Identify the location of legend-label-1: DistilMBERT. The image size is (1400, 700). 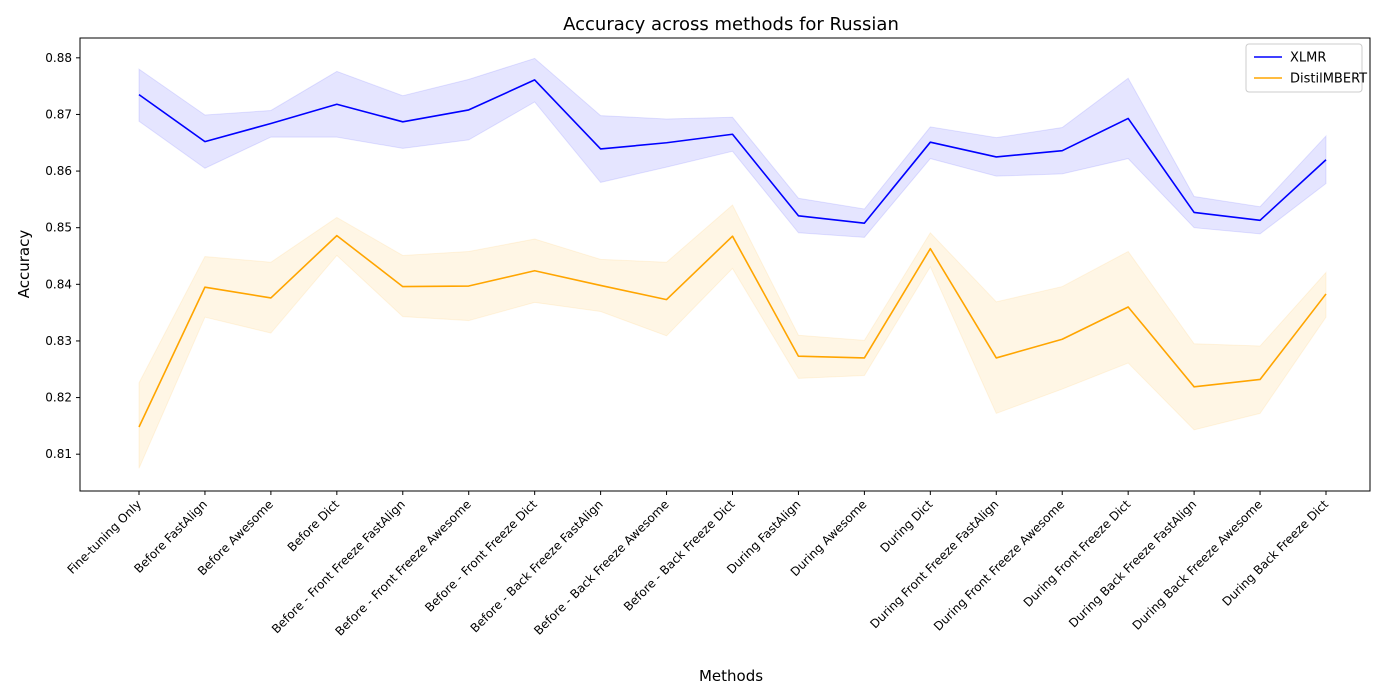
(1328, 79).